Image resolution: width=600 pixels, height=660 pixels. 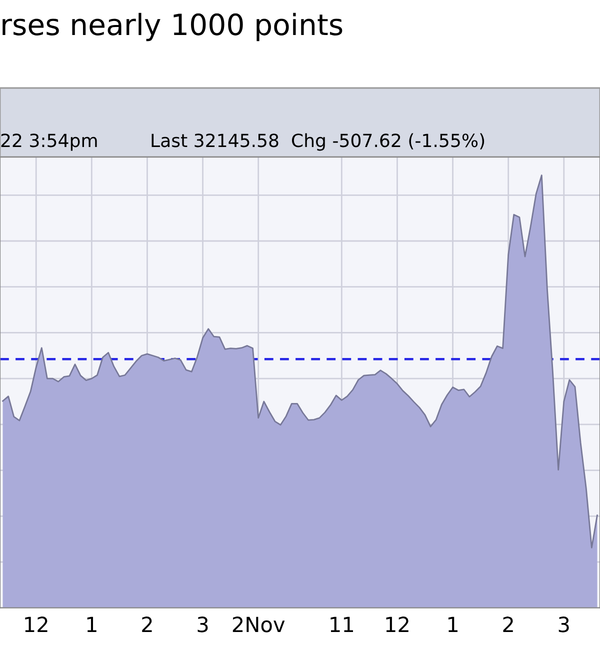 I want to click on chart-title: rses nearly 1000 points, so click(x=172, y=27).